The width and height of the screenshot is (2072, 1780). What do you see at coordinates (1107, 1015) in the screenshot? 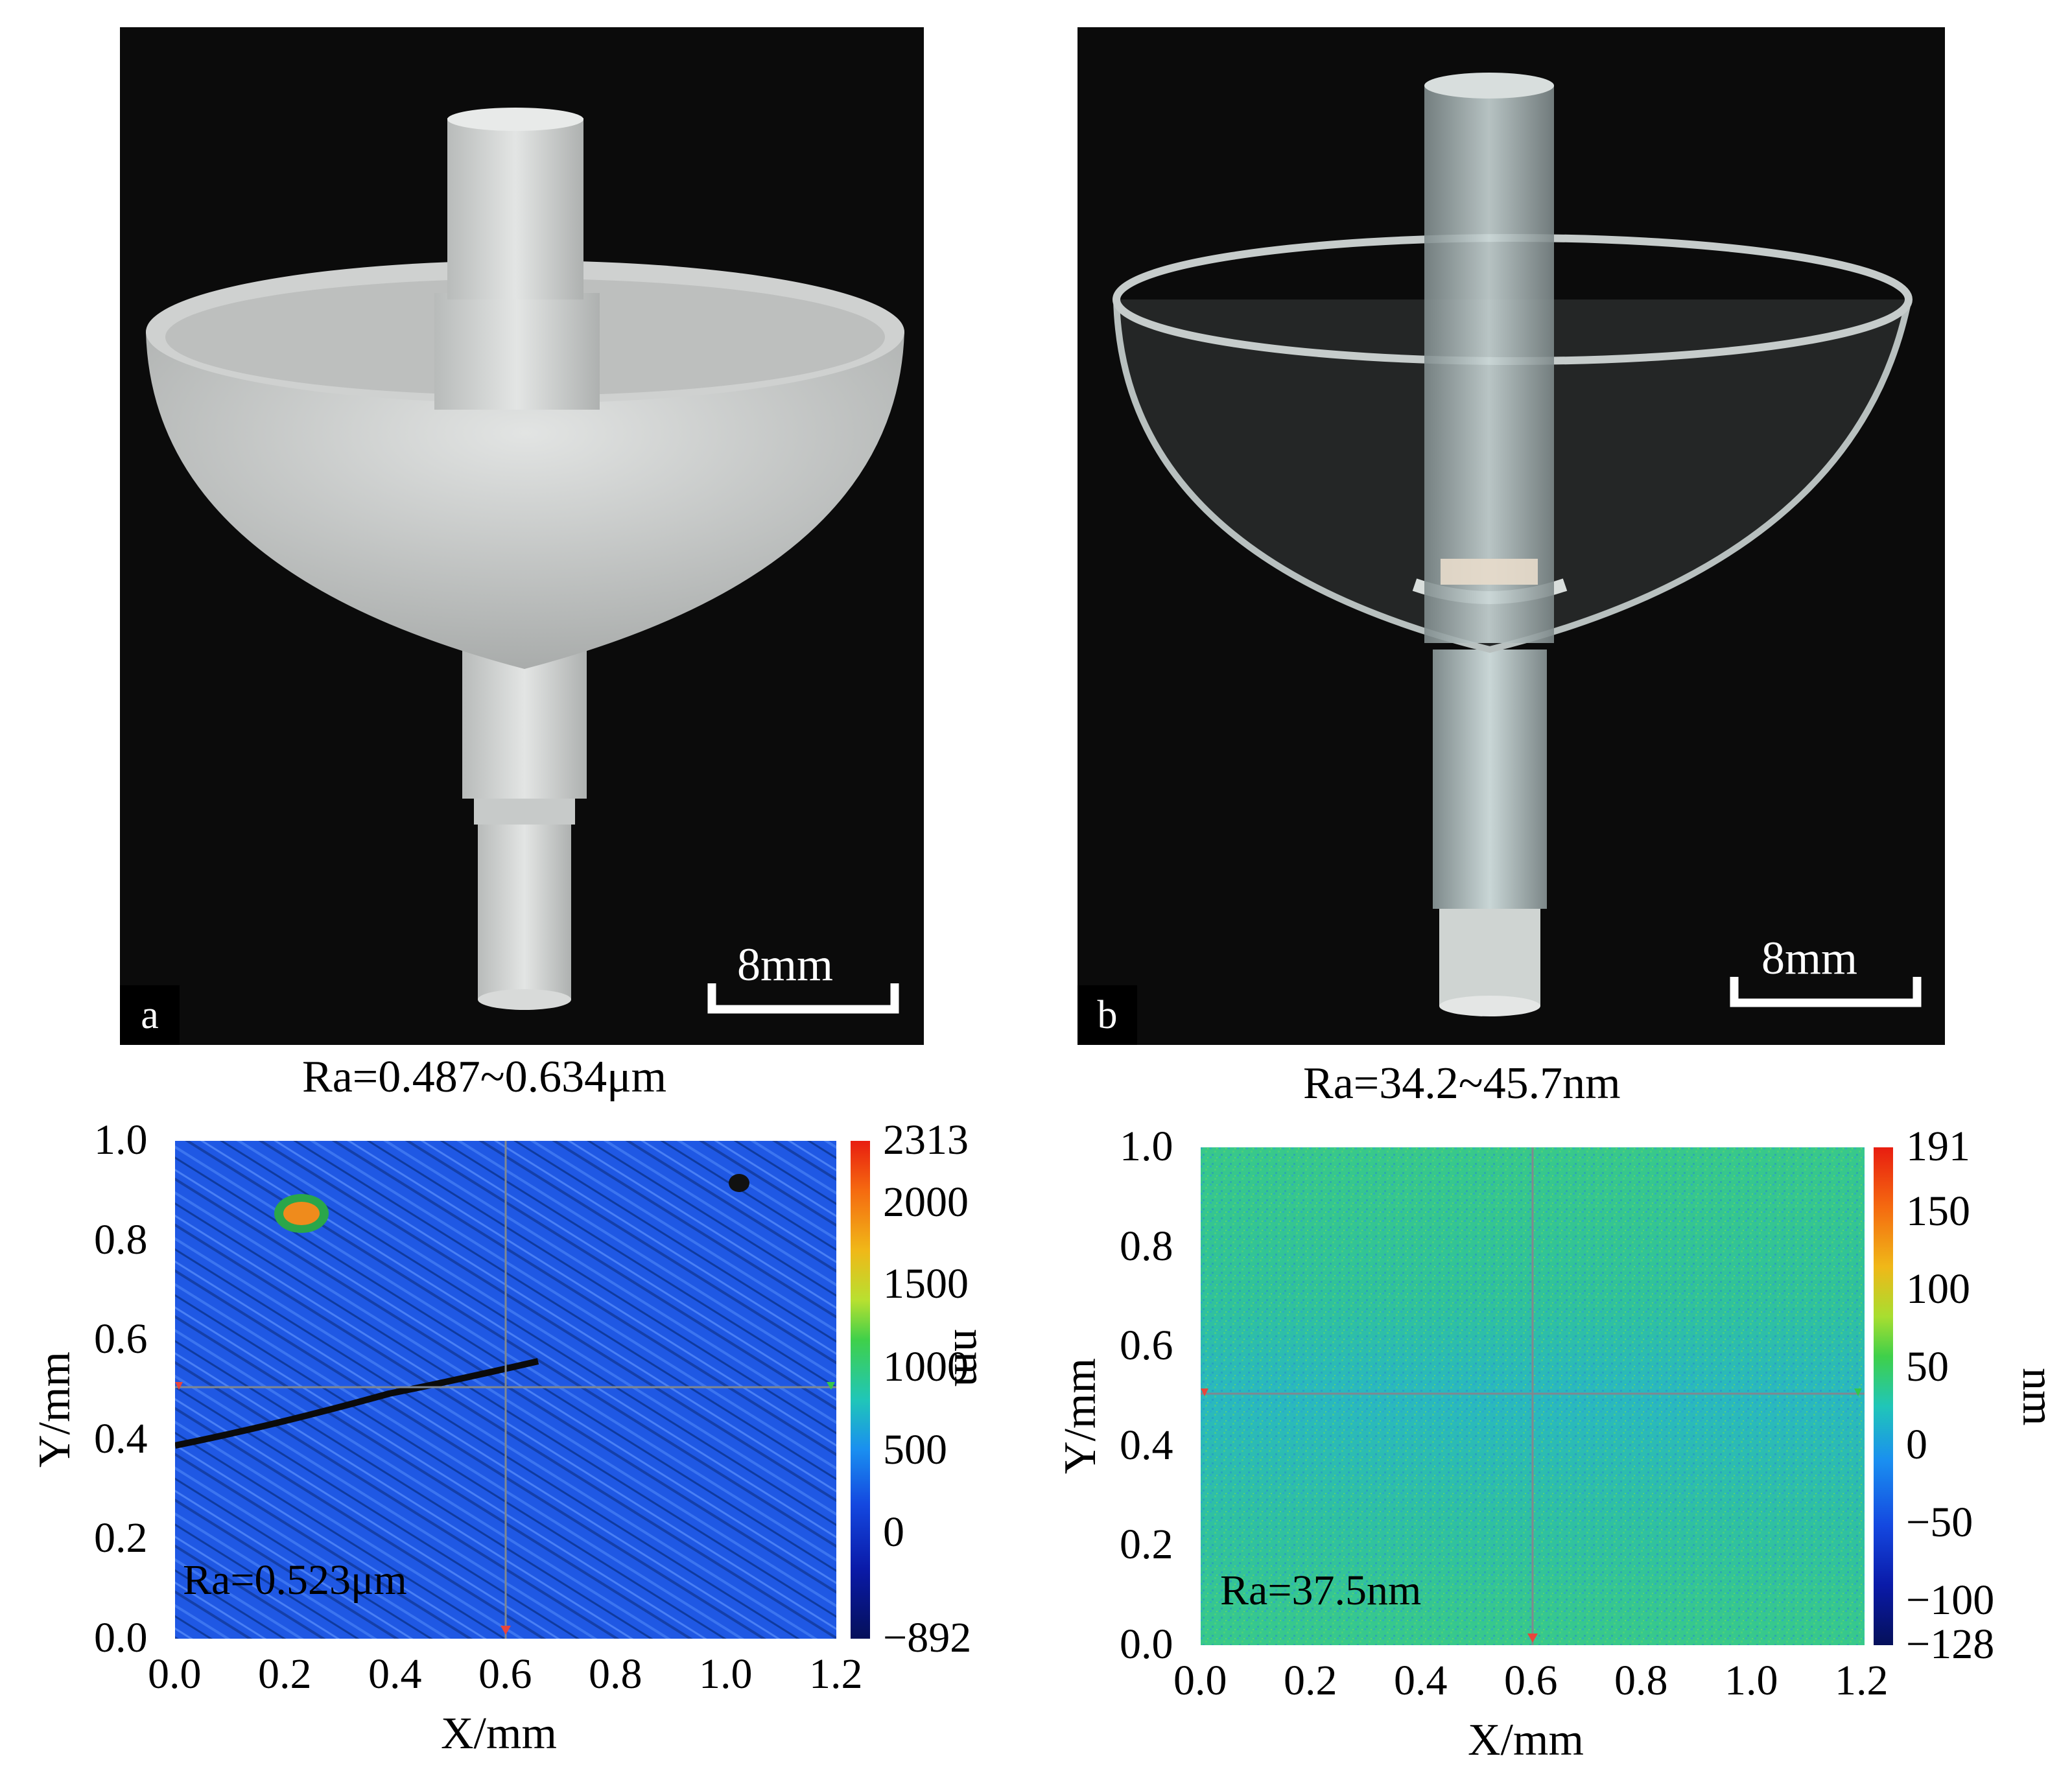
I see `panel-label-b: b` at bounding box center [1107, 1015].